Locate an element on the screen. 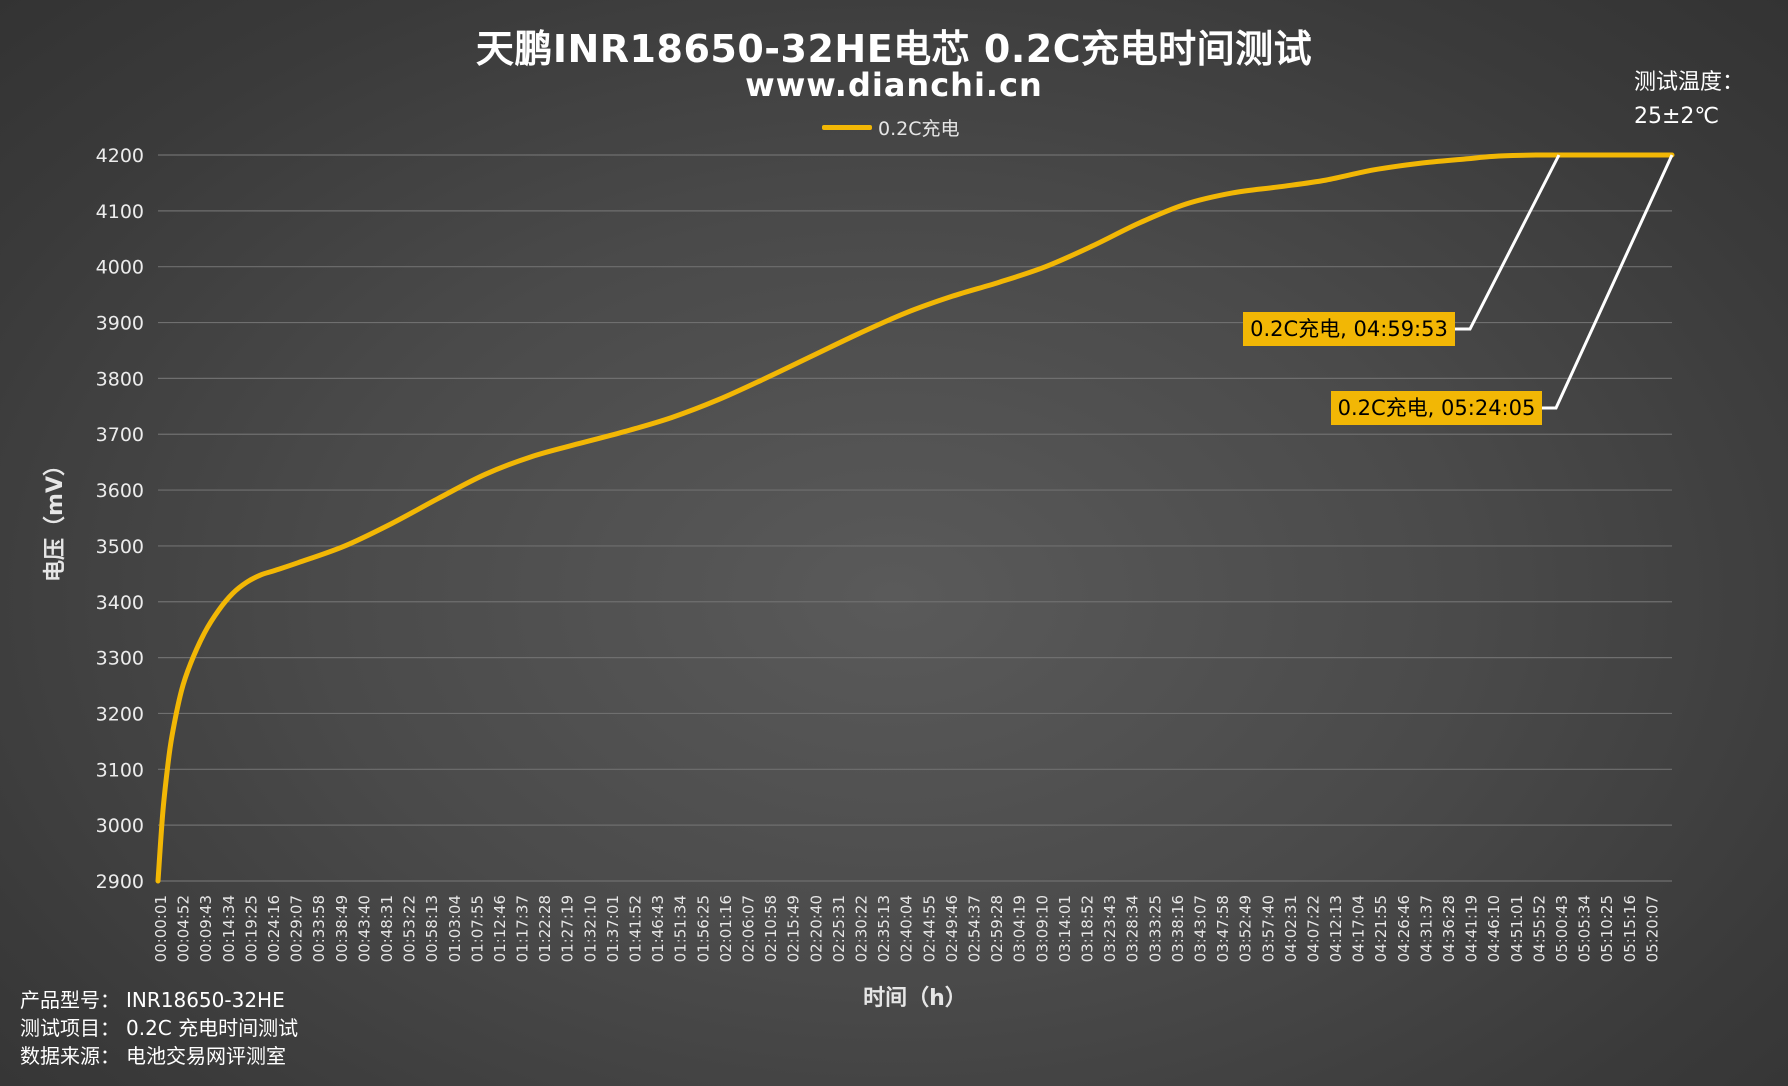  x-tick-label: 03:47:58 is located at coordinates (1223, 928).